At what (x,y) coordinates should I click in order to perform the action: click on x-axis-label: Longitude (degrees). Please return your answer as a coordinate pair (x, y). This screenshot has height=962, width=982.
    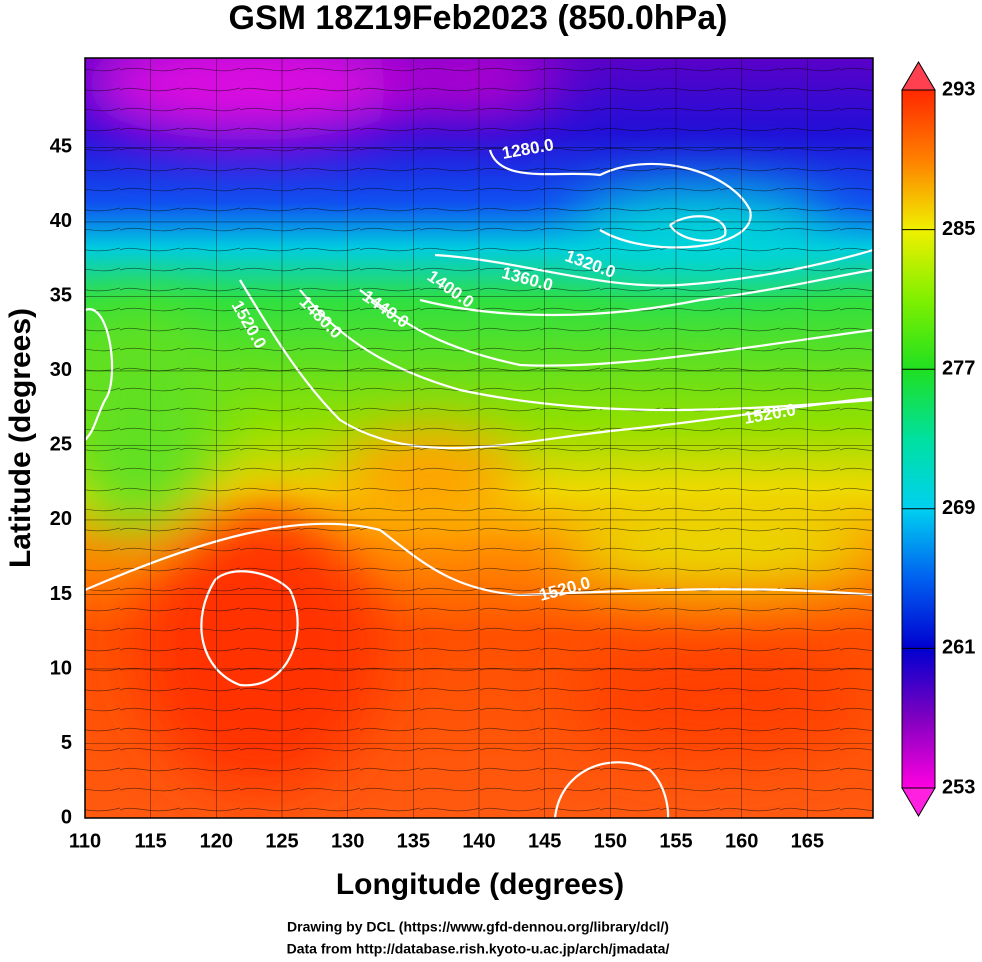
    Looking at the image, I should click on (480, 884).